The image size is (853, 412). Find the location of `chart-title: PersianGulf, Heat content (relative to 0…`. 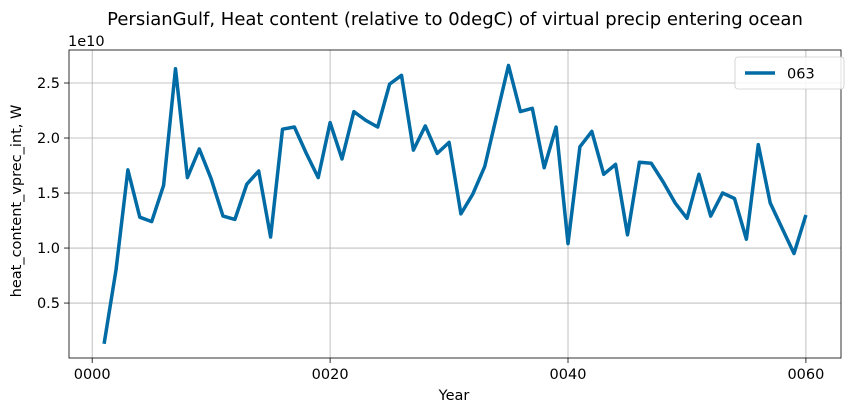

chart-title: PersianGulf, Heat content (relative to 0… is located at coordinates (455, 19).